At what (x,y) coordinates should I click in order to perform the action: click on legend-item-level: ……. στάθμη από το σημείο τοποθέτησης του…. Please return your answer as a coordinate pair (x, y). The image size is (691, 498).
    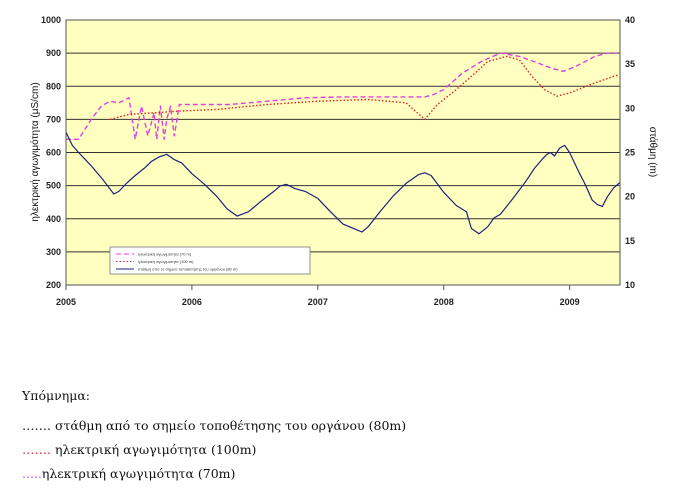
    Looking at the image, I should click on (214, 425).